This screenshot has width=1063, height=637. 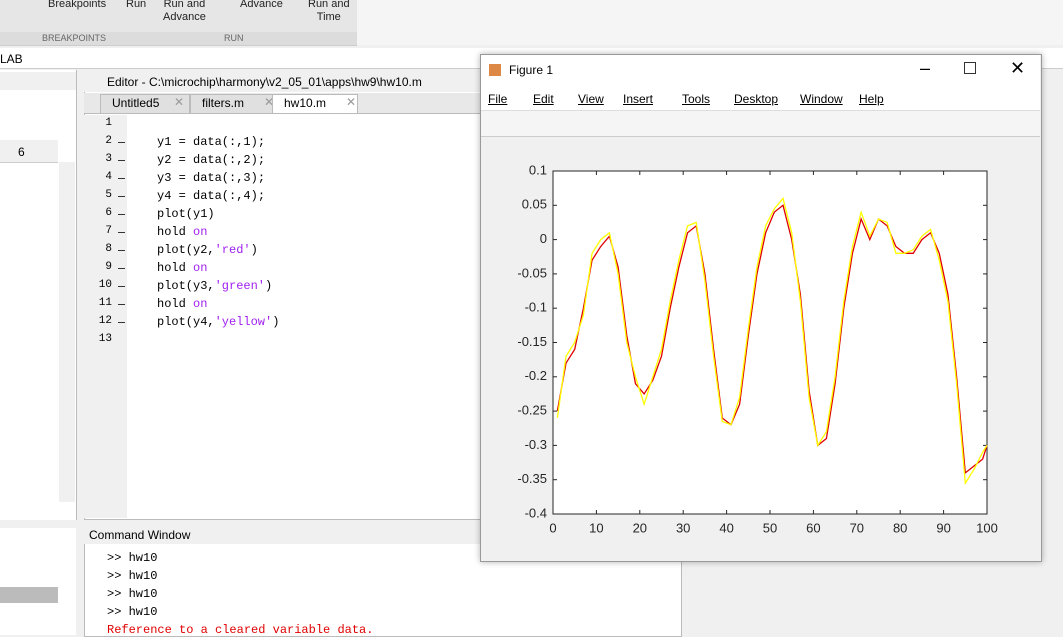 I want to click on selected-row, so click(x=29, y=595).